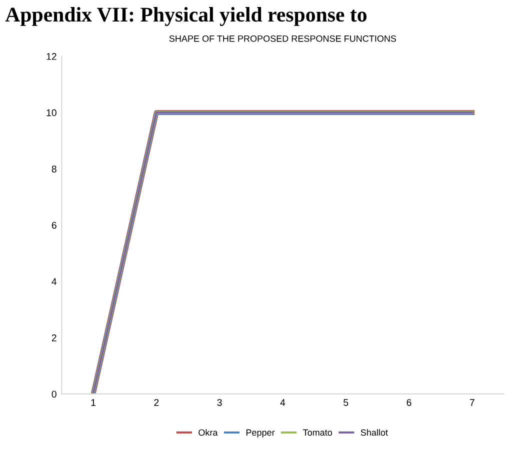 This screenshot has width=514, height=469. I want to click on legend-label: Shallot, so click(374, 432).